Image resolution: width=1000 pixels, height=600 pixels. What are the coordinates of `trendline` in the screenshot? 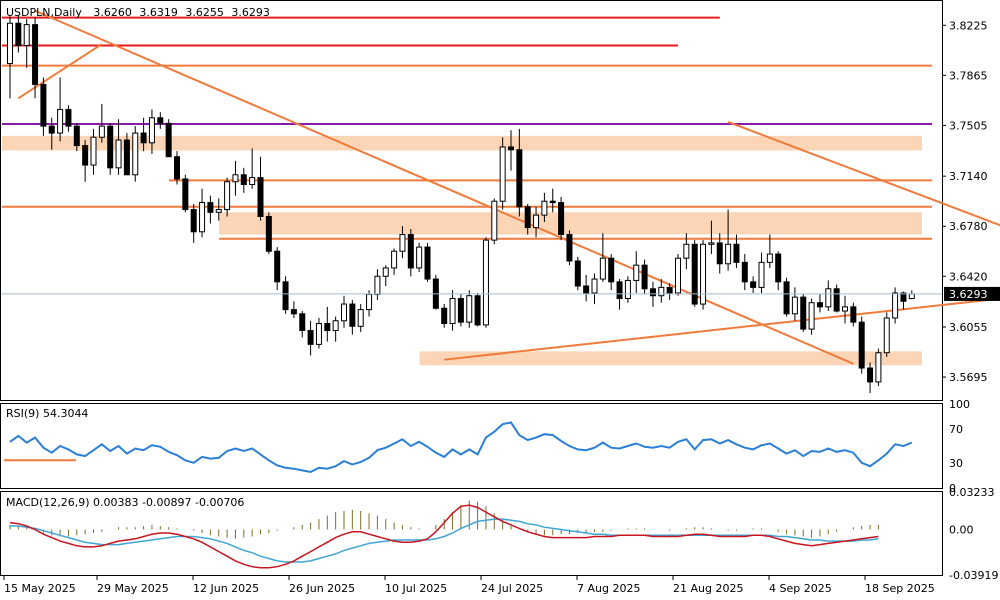 It's located at (722, 329).